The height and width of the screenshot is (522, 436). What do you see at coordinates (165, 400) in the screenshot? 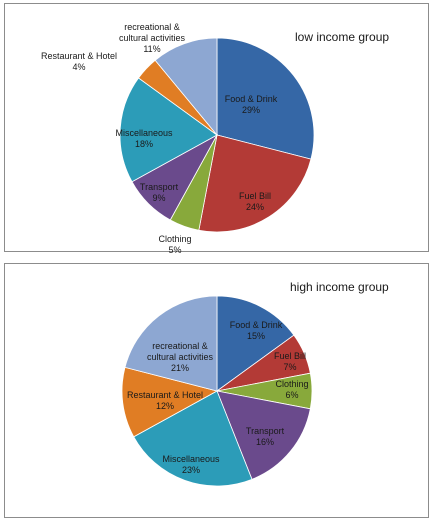
I see `slice-label-restaurant-hotel: Restaurant & Hotel 12%` at bounding box center [165, 400].